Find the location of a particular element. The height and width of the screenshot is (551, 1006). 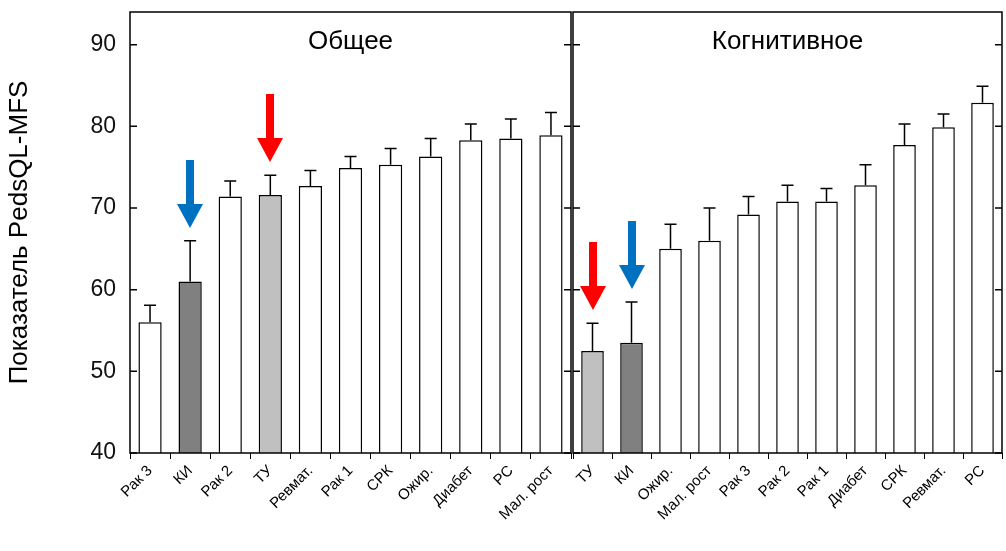

y-tick-label: 40 is located at coordinates (103, 451).